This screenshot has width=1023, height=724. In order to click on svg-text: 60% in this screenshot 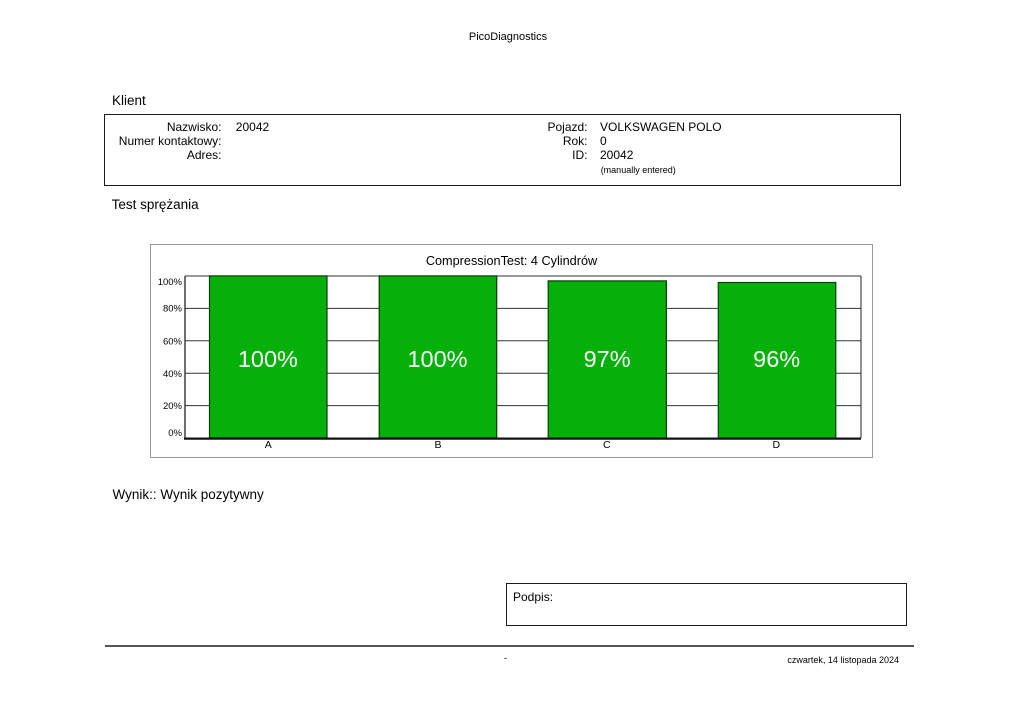, I will do `click(173, 341)`.